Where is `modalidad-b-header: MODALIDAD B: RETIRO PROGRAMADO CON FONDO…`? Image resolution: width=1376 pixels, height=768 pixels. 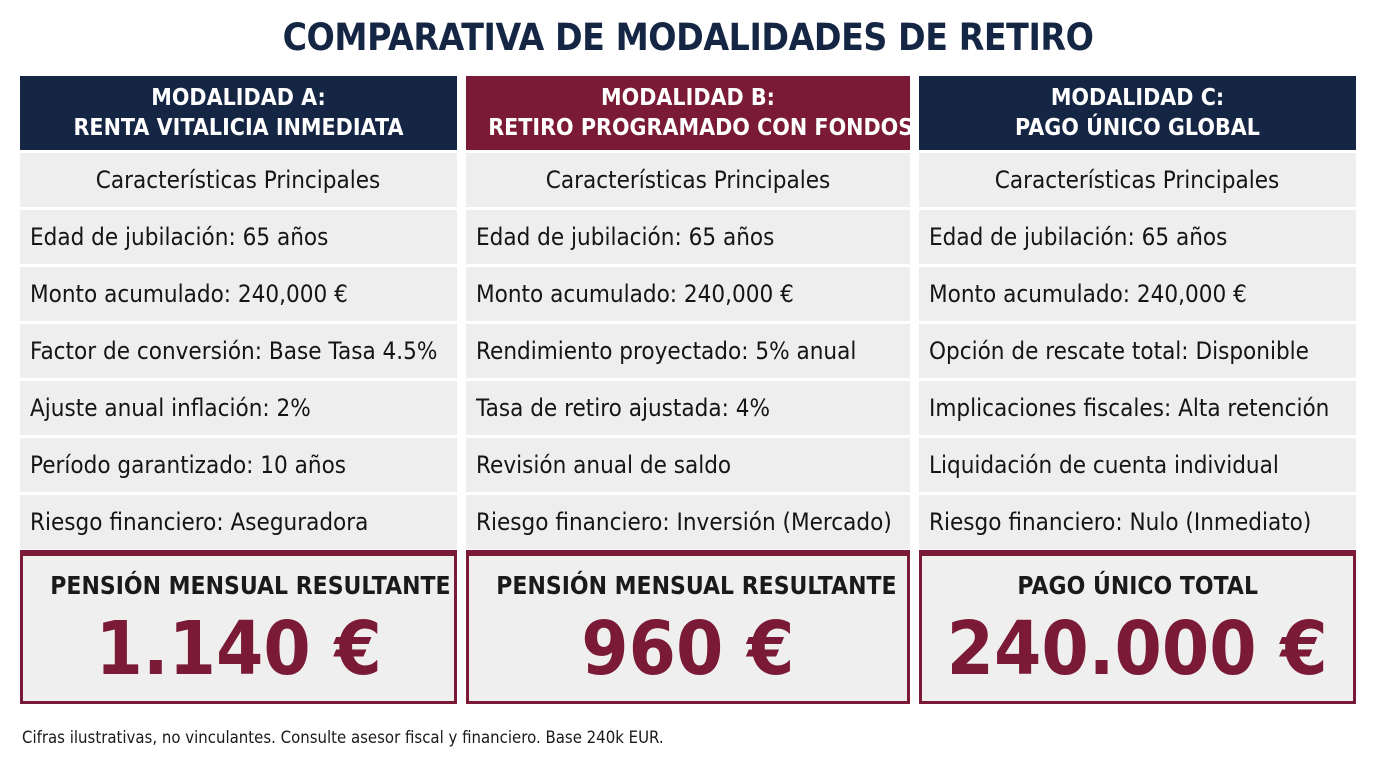 modalidad-b-header: MODALIDAD B: RETIRO PROGRAMADO CON FONDO… is located at coordinates (690, 113).